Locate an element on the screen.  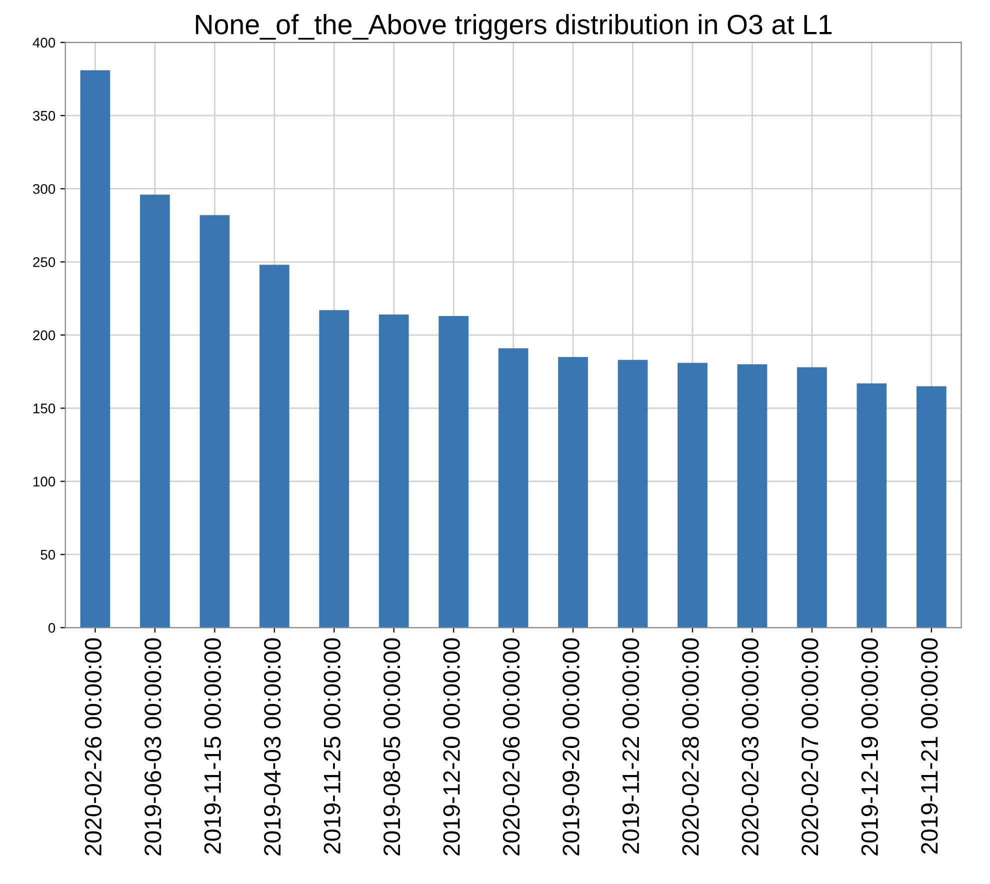
x-tick-label: 2019-06-03 00:00:00 is located at coordinates (153, 747).